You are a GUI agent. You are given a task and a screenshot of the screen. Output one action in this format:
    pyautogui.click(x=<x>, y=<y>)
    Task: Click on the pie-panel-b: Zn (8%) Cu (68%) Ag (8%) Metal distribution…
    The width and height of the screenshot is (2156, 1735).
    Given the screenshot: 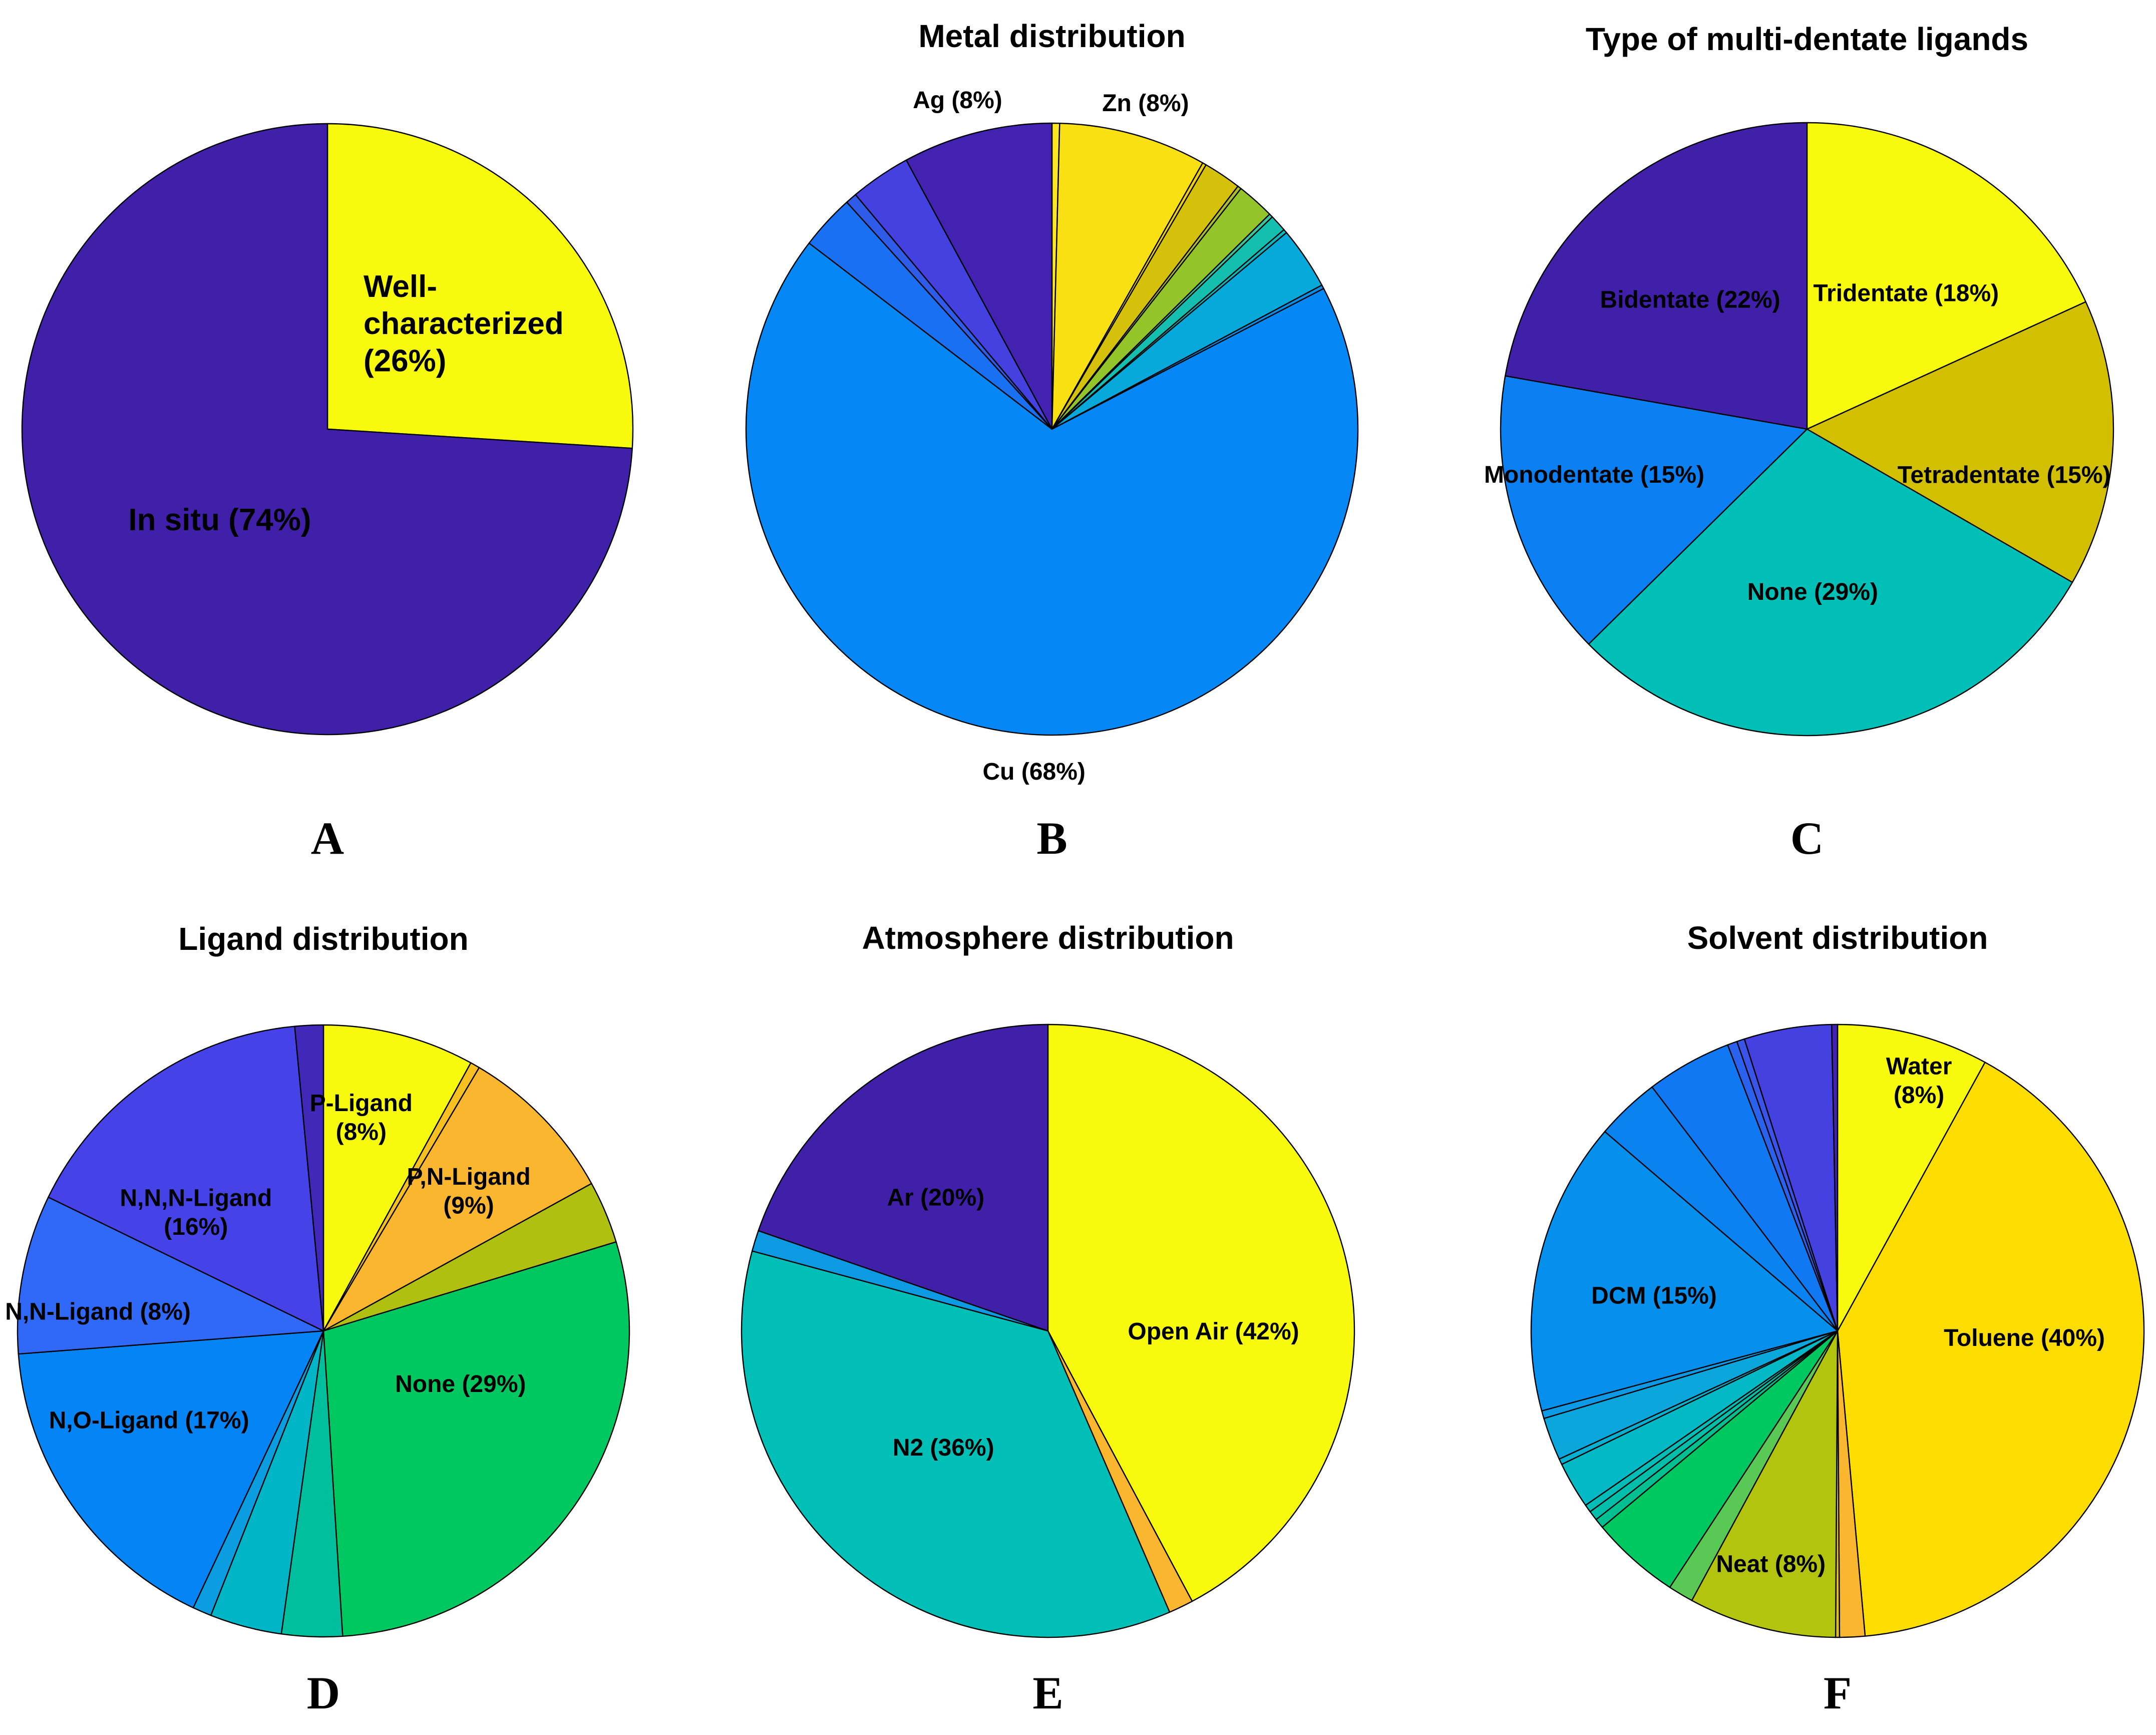 What is the action you would take?
    pyautogui.click(x=1052, y=441)
    